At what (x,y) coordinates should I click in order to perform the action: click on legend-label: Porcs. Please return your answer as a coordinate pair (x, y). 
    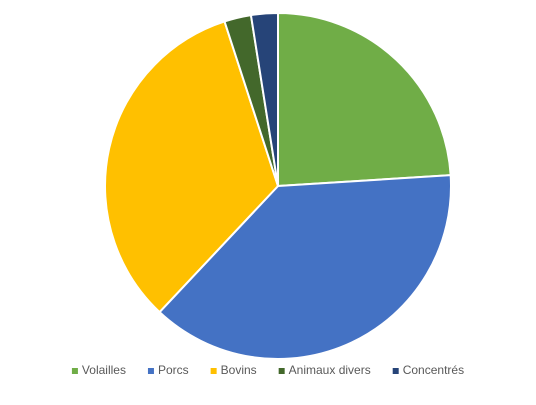
    Looking at the image, I should click on (173, 370).